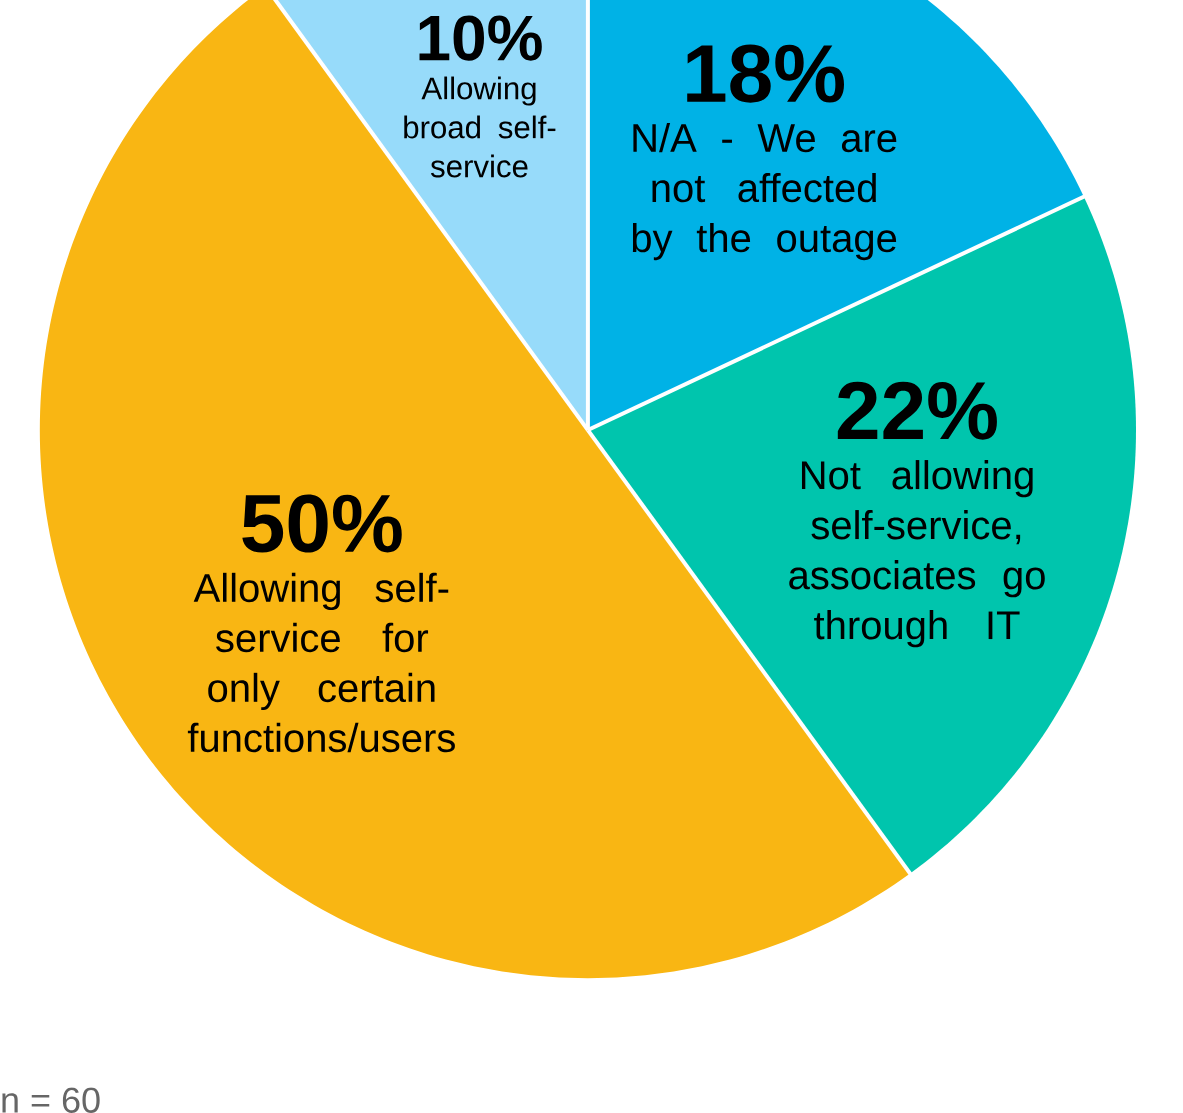 The height and width of the screenshot is (1113, 1183). Describe the element at coordinates (51, 1100) in the screenshot. I see `text: n = 60` at that location.